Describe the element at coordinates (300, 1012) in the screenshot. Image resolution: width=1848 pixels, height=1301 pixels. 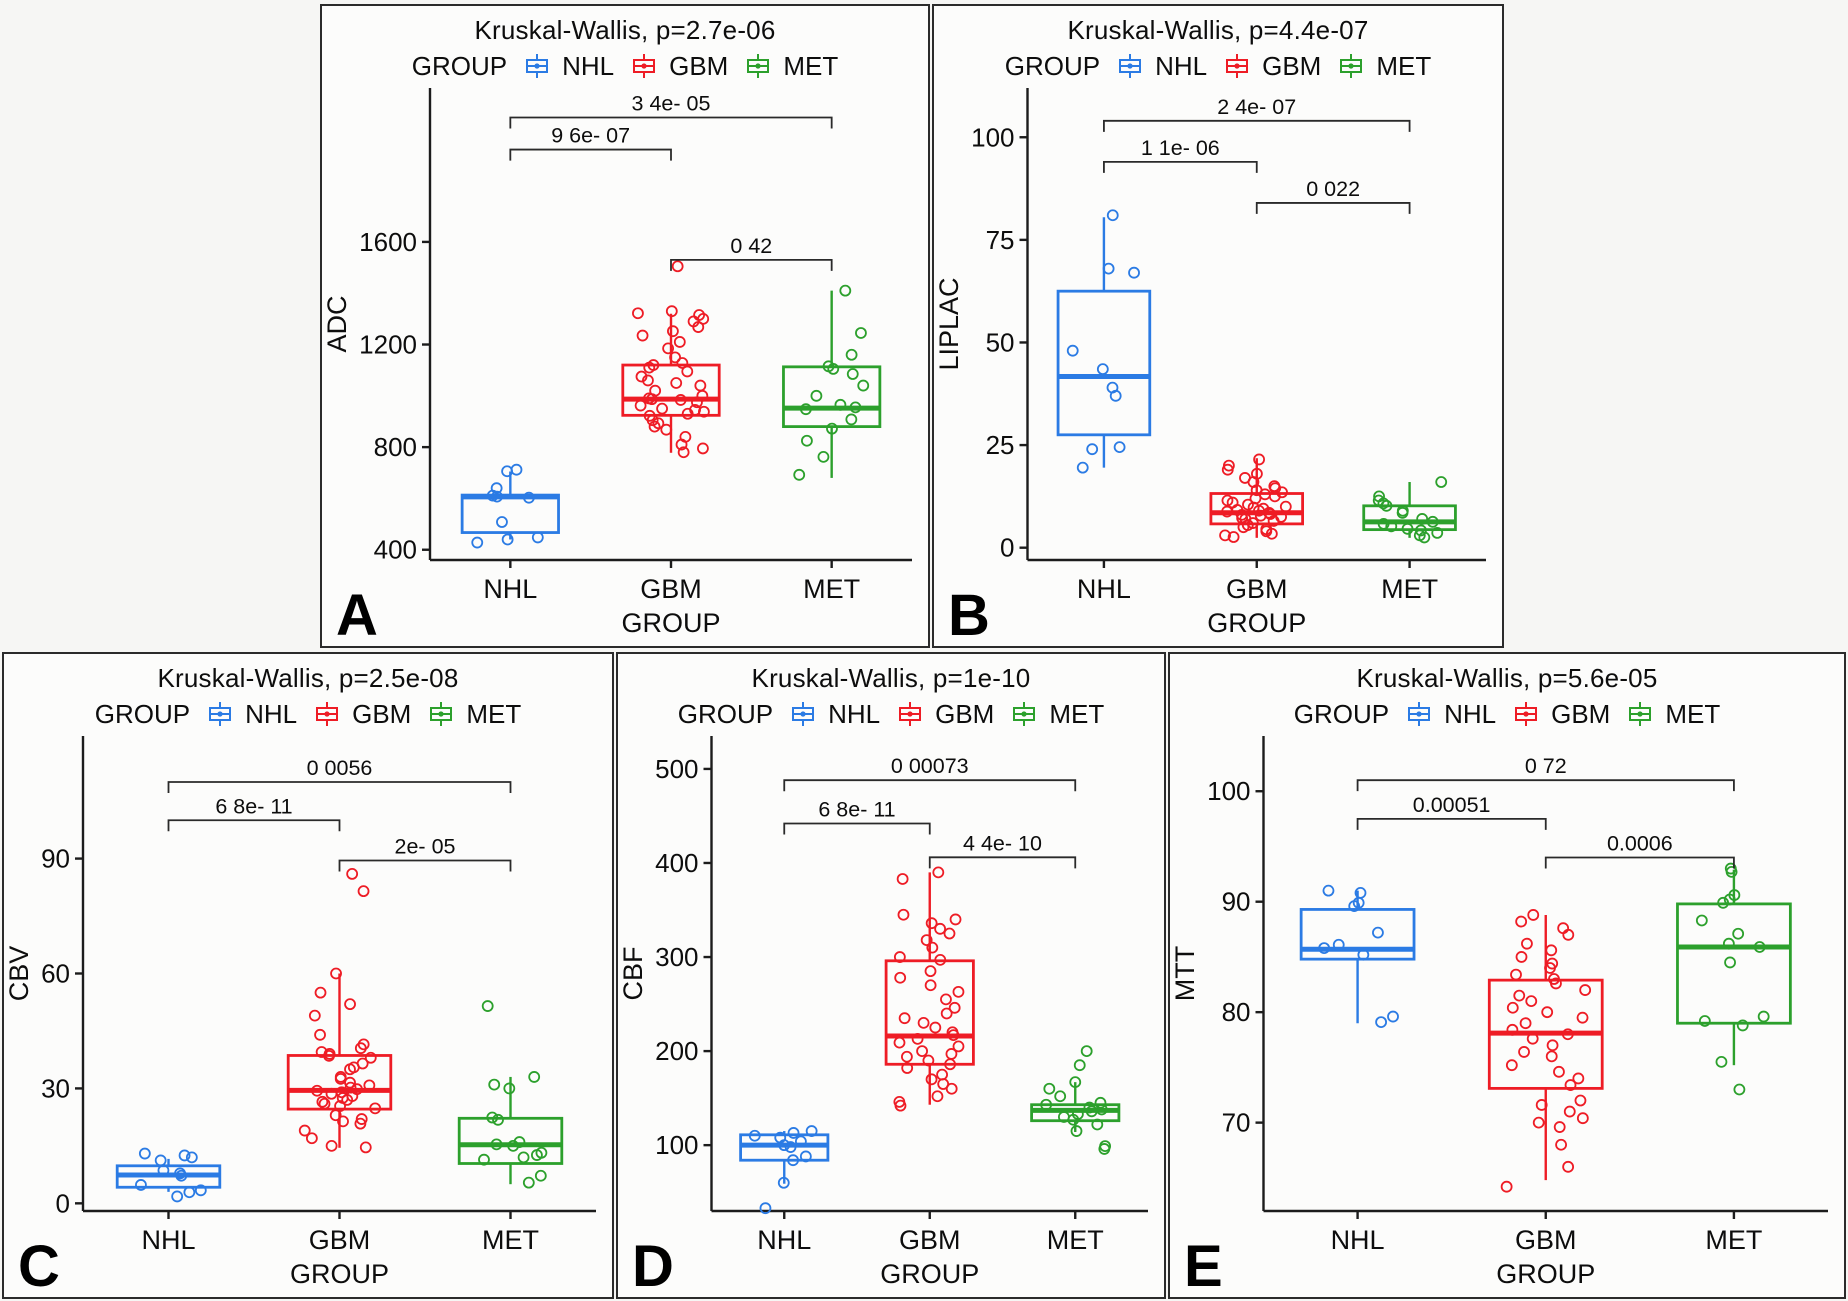
I see `axes: 0 30 60 90 NHL GBM MET GROUP CBV` at that location.